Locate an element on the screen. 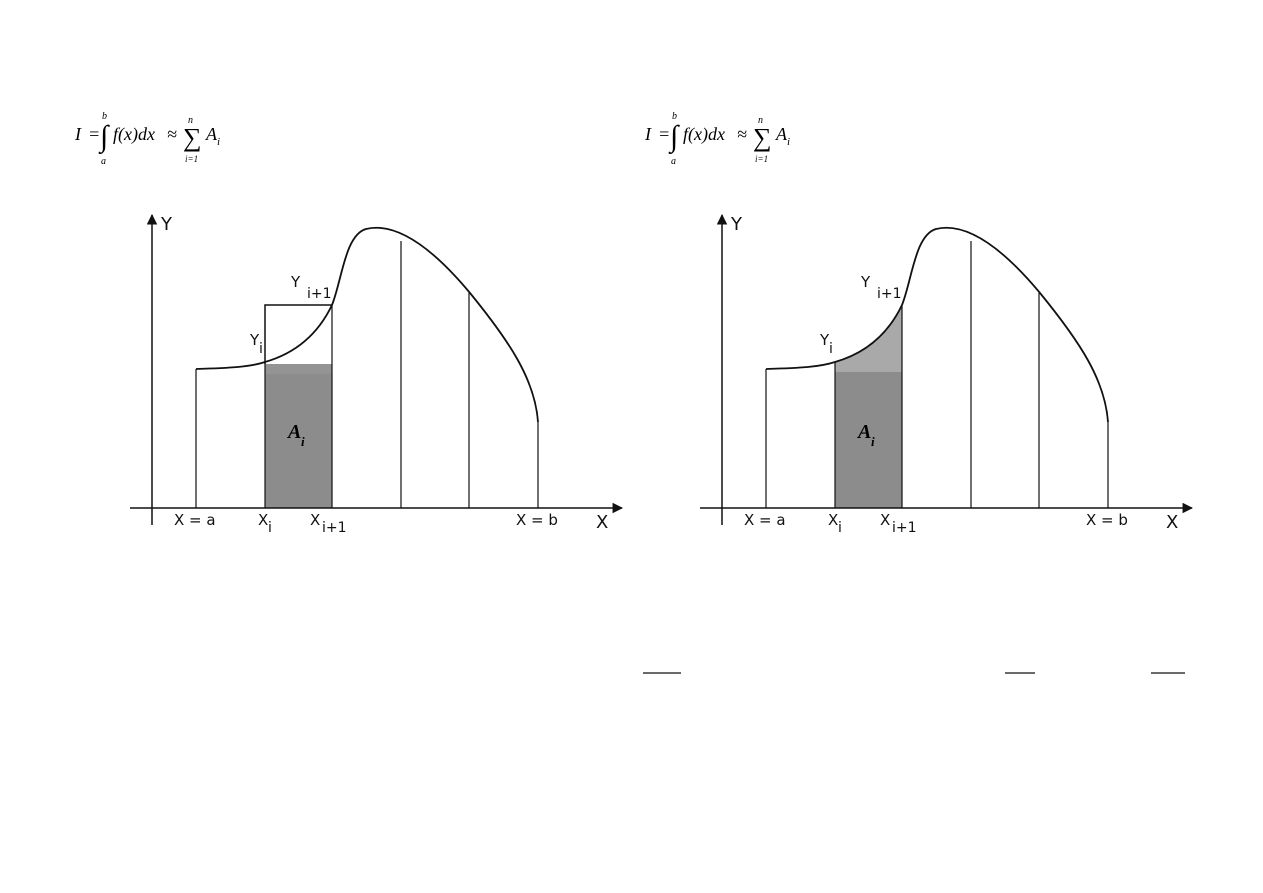 The image size is (1263, 893). rect-outline is located at coordinates (298, 334).